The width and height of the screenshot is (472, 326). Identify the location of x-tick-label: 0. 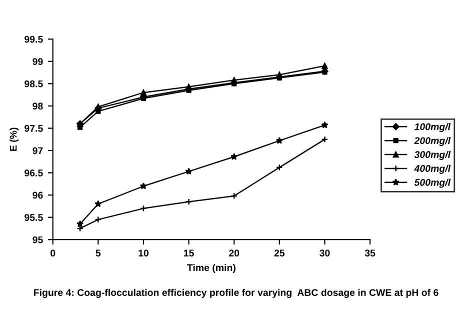
(53, 253).